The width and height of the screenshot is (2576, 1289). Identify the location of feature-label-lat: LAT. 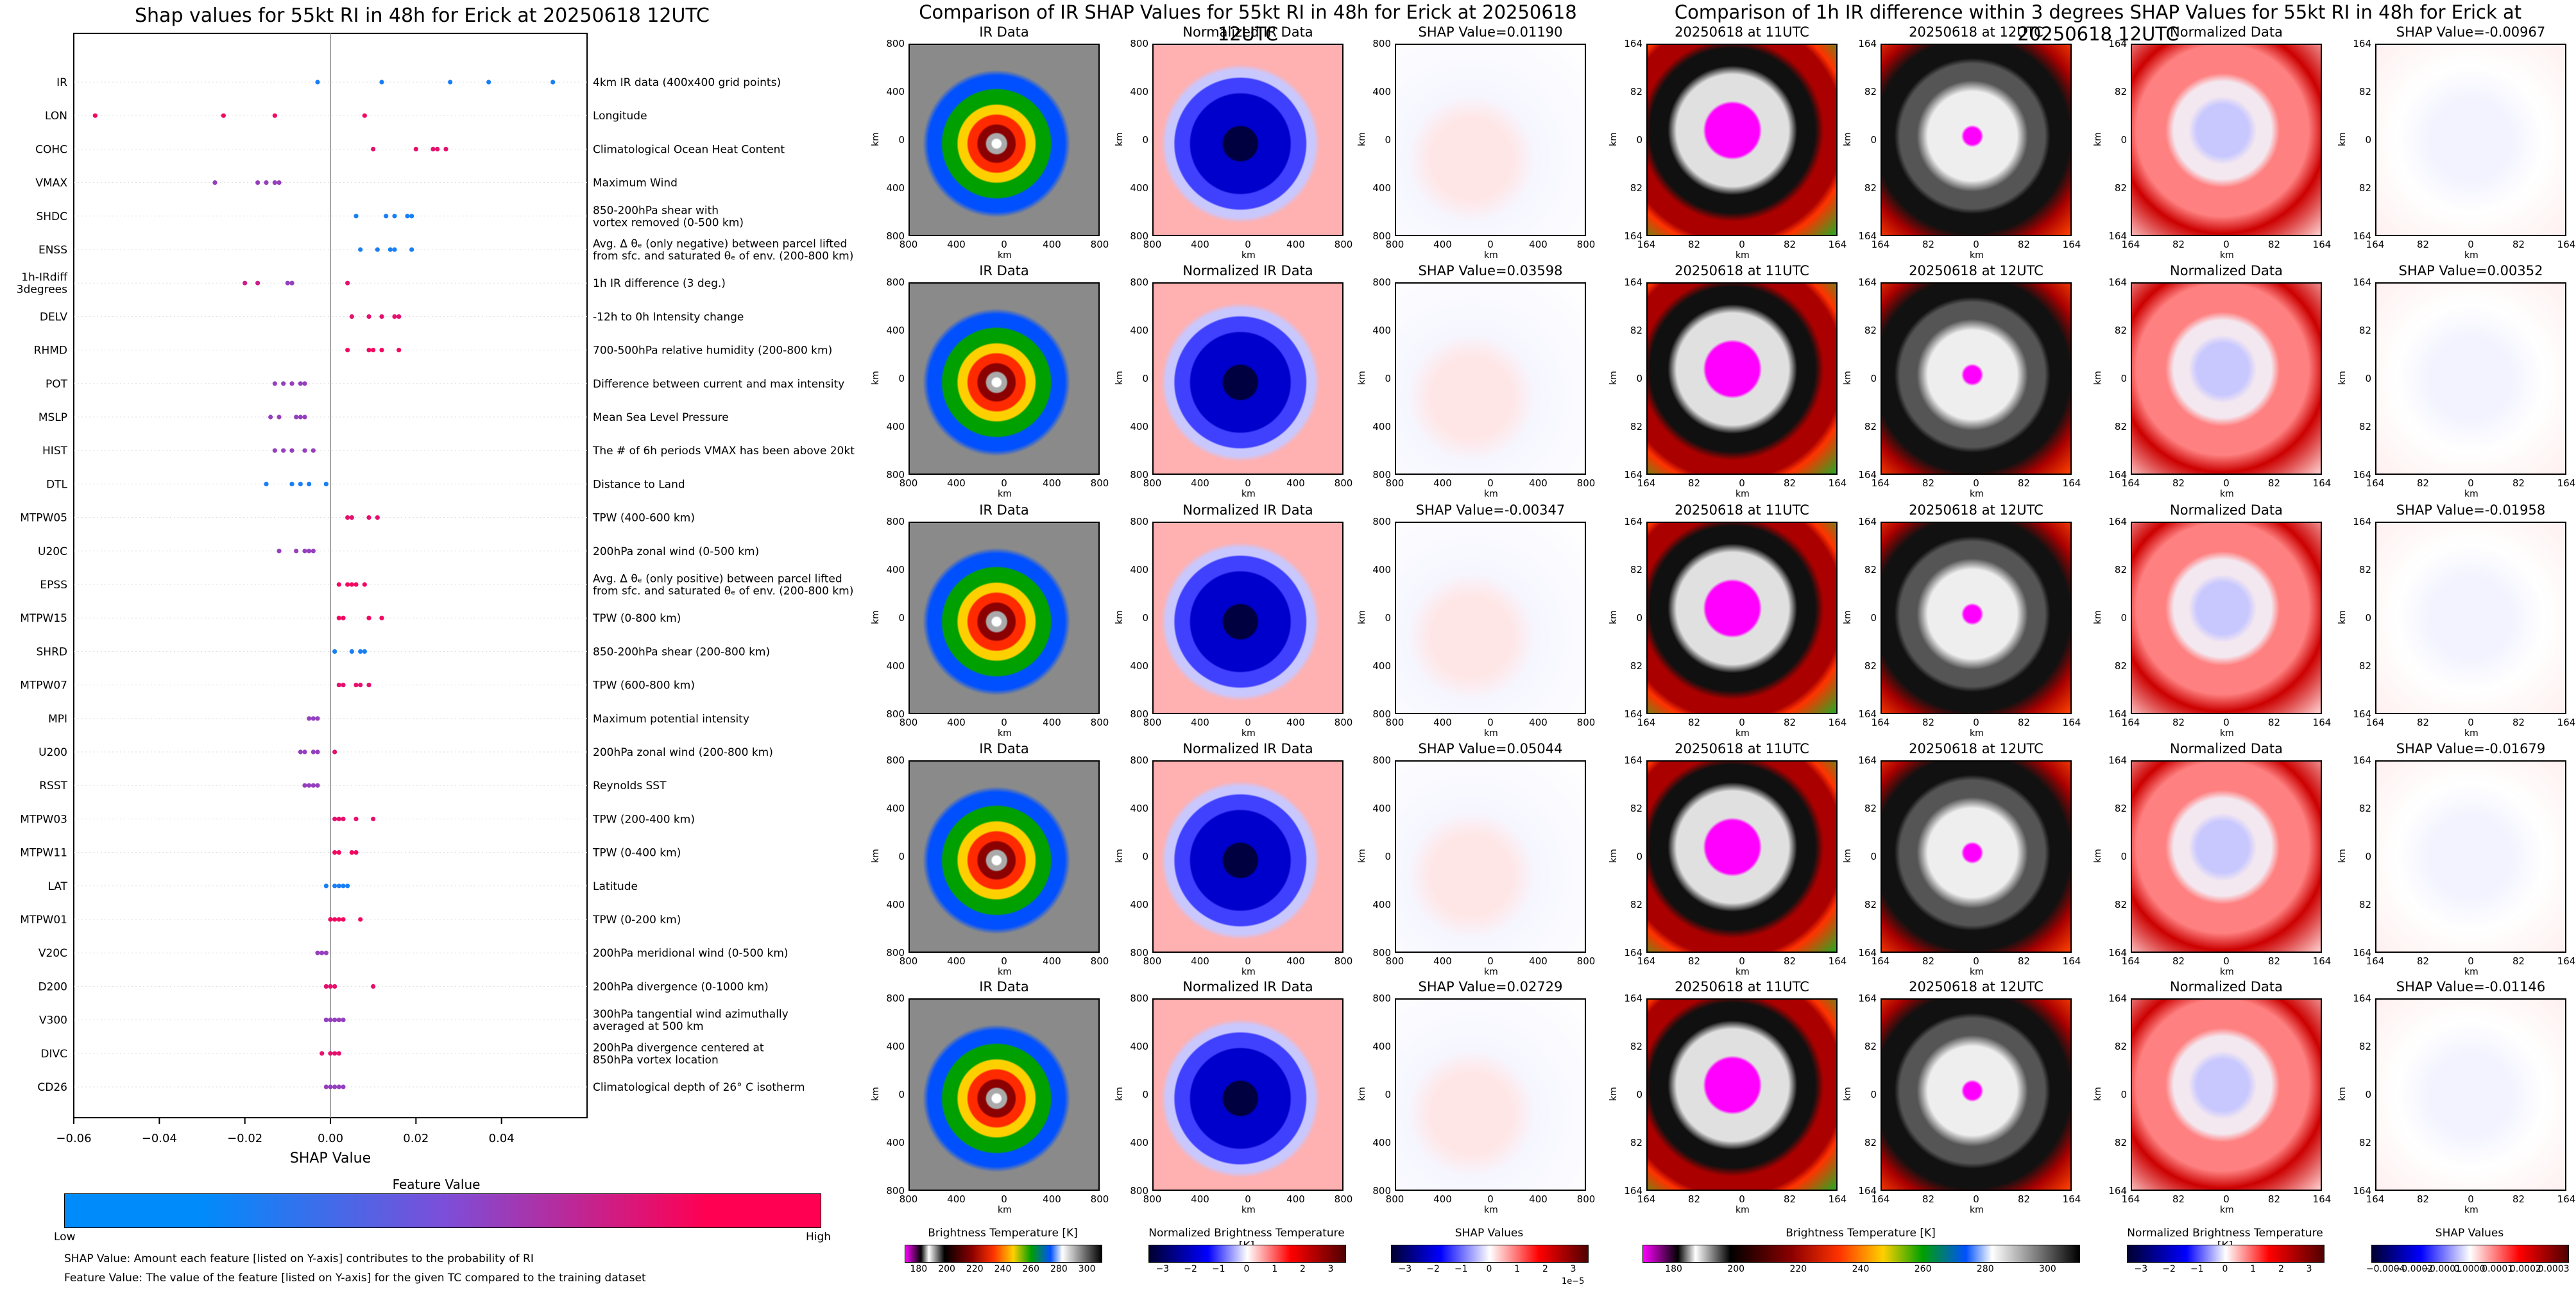
(57, 886).